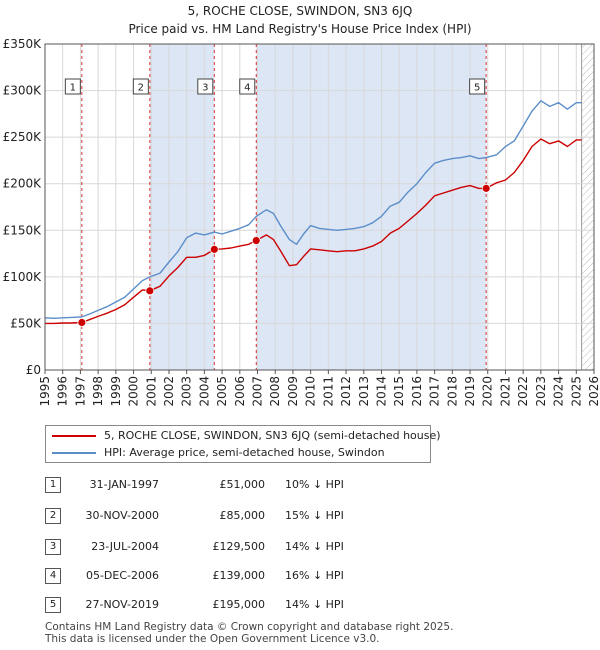 This screenshot has width=600, height=650. Describe the element at coordinates (33, 370) in the screenshot. I see `y-tick-label: £0` at that location.